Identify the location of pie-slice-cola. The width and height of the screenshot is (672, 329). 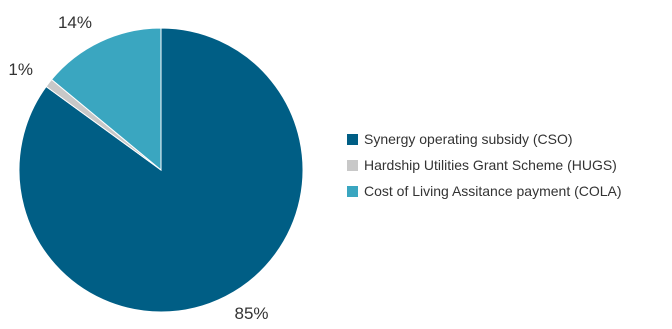
(106, 99).